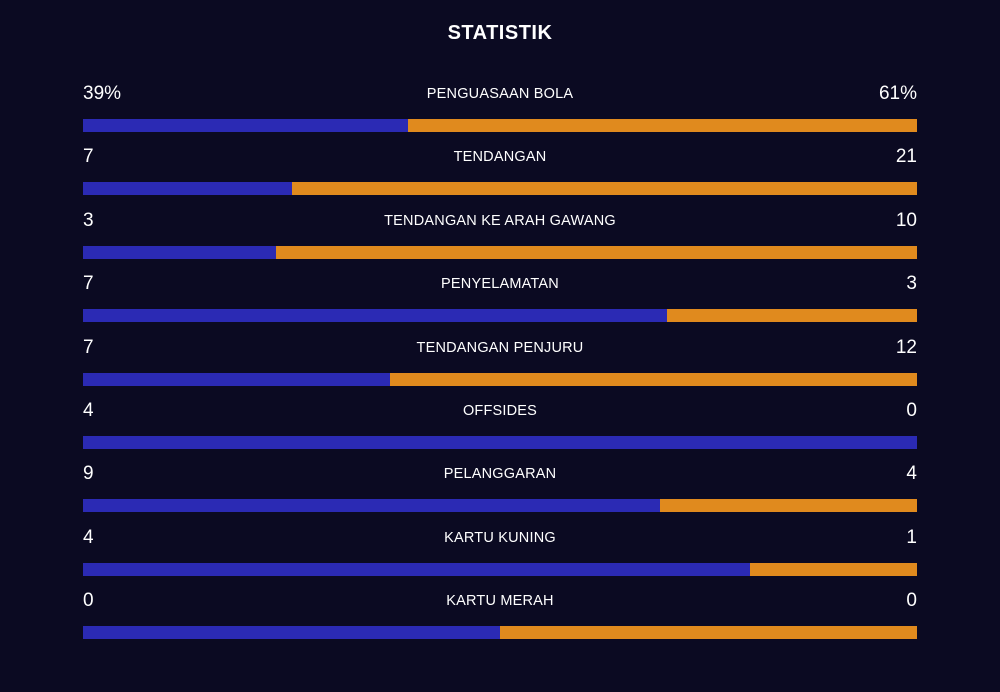 This screenshot has width=1000, height=692. What do you see at coordinates (500, 428) in the screenshot?
I see `stat-row: 4 OFFSIDES 0` at bounding box center [500, 428].